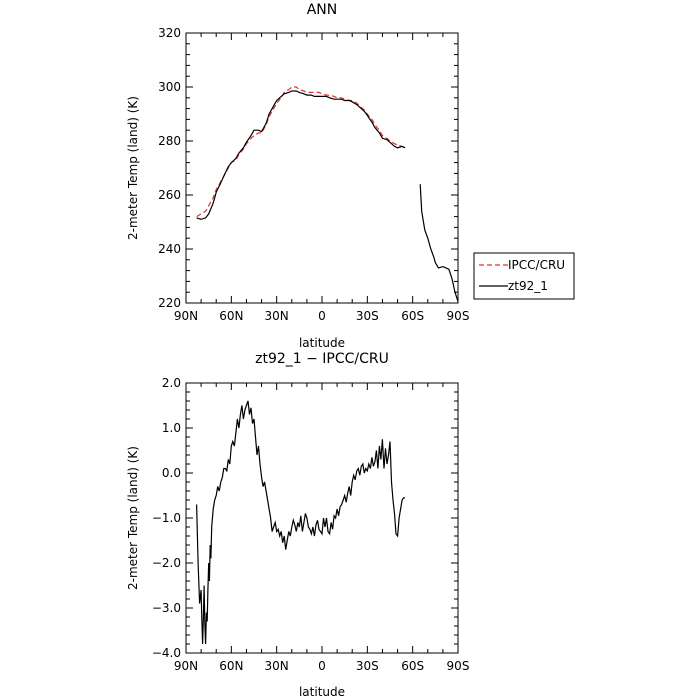  Describe the element at coordinates (166, 653) in the screenshot. I see `y-tick-label: −4.0` at that location.